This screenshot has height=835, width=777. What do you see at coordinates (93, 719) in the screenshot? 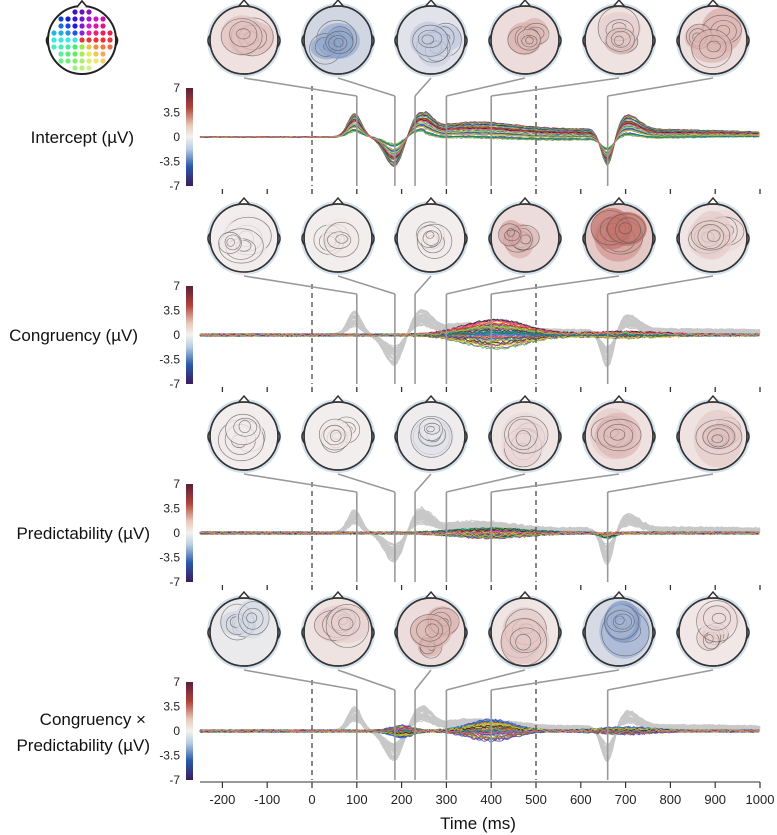
I see `row-label-interaction-line1: Congruency ×` at bounding box center [93, 719].